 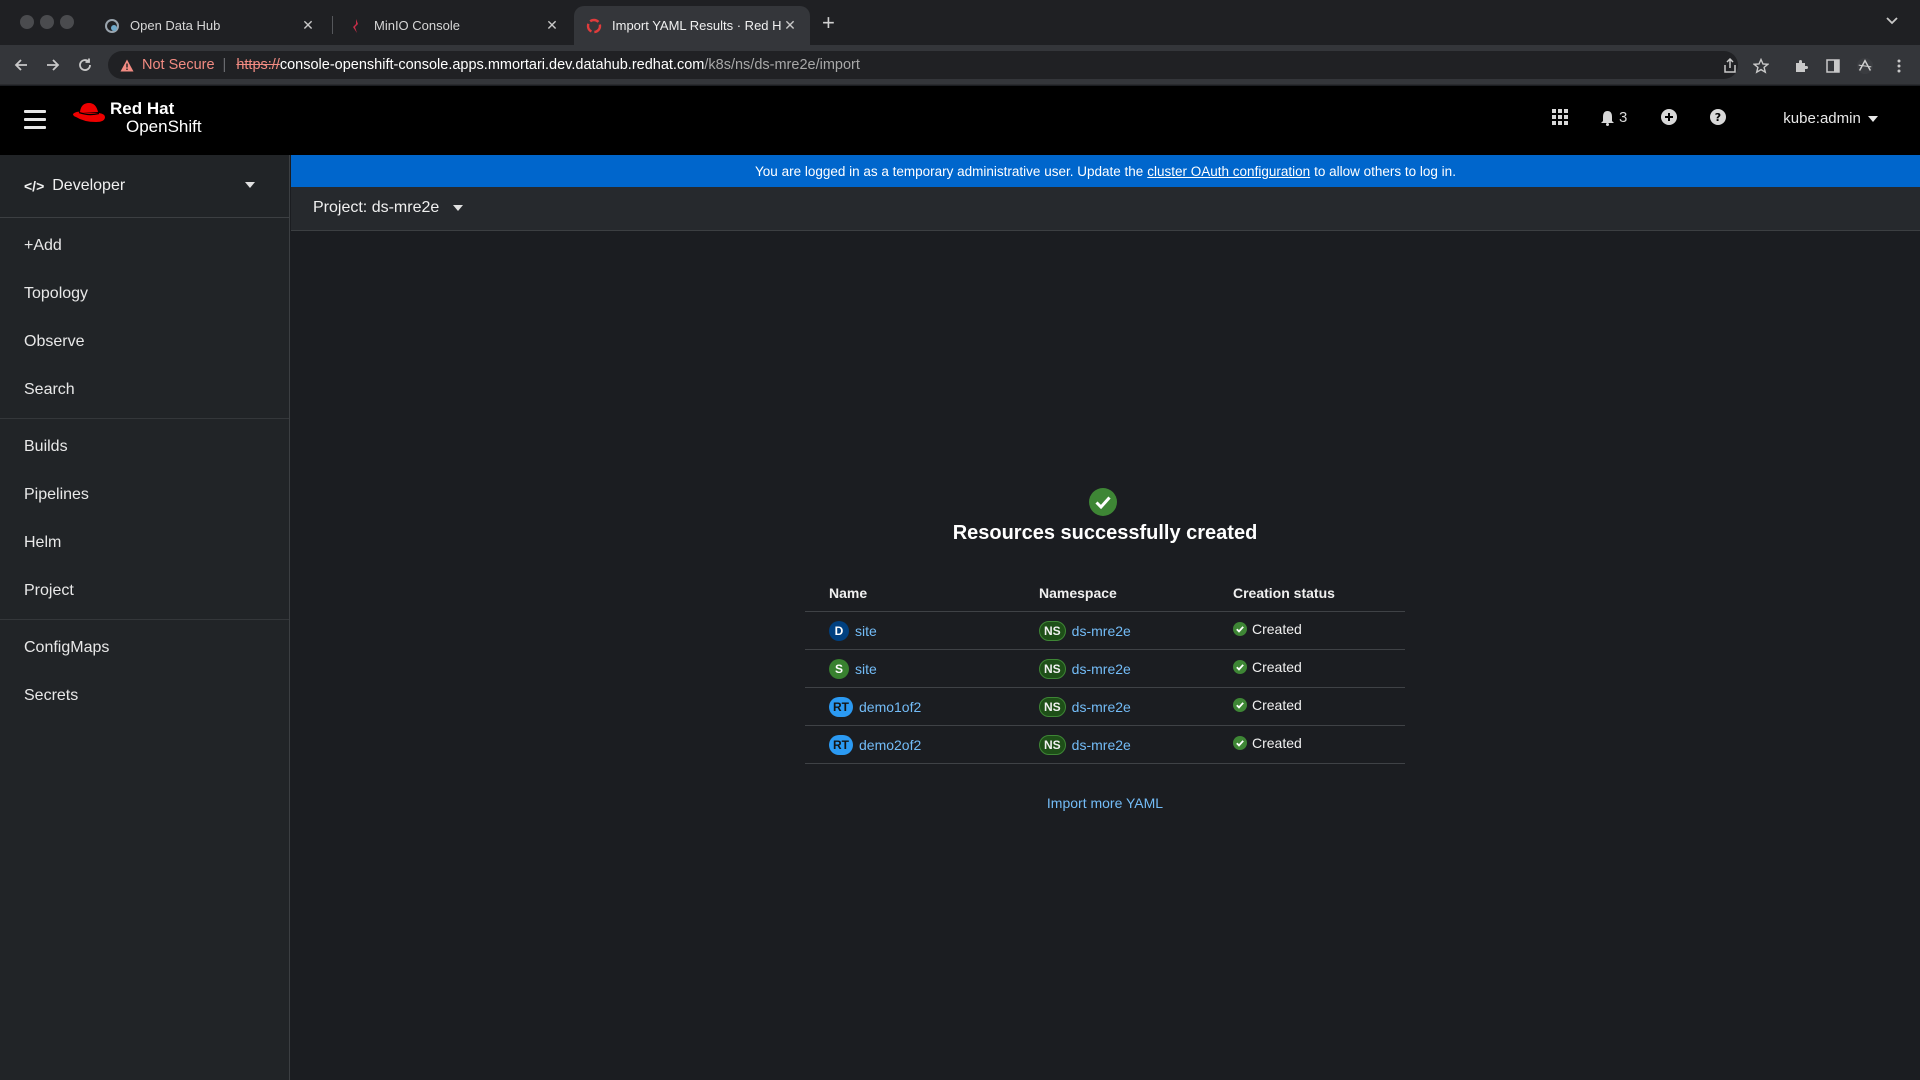 What do you see at coordinates (890, 707) in the screenshot?
I see `resource-link: demo1of2` at bounding box center [890, 707].